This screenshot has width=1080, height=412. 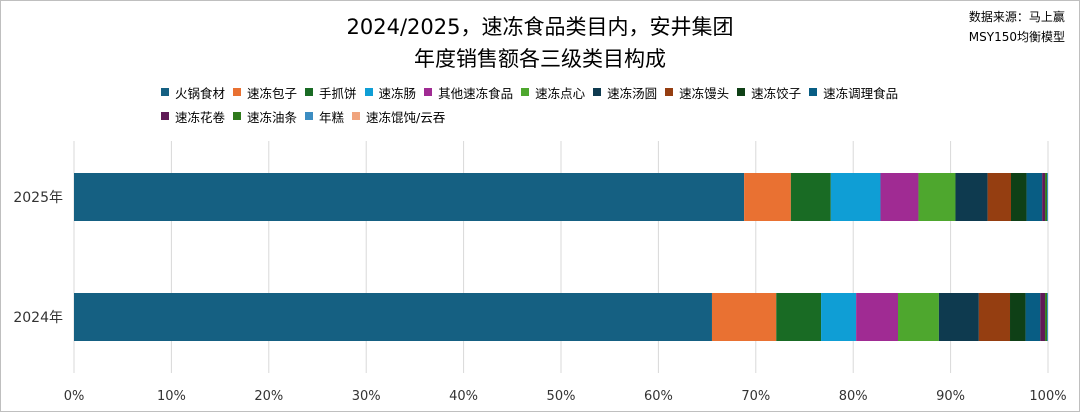 I want to click on legend-label: 速冻肠, so click(x=397, y=93).